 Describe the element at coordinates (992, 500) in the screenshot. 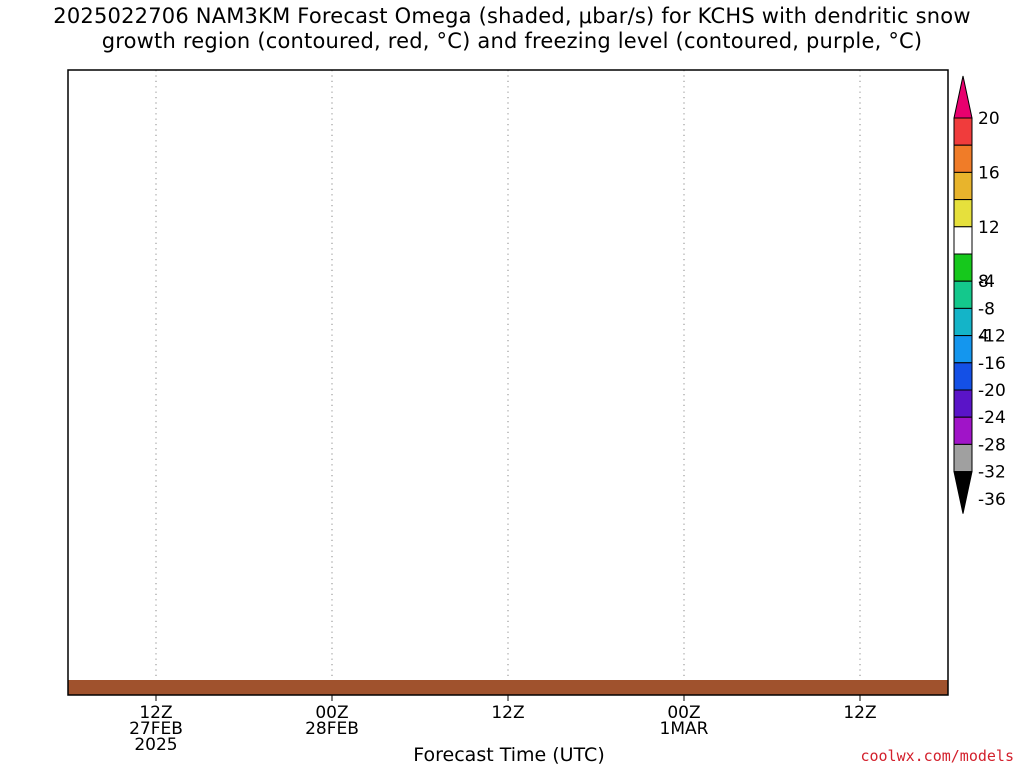

I see `colorbar-label: -36` at that location.